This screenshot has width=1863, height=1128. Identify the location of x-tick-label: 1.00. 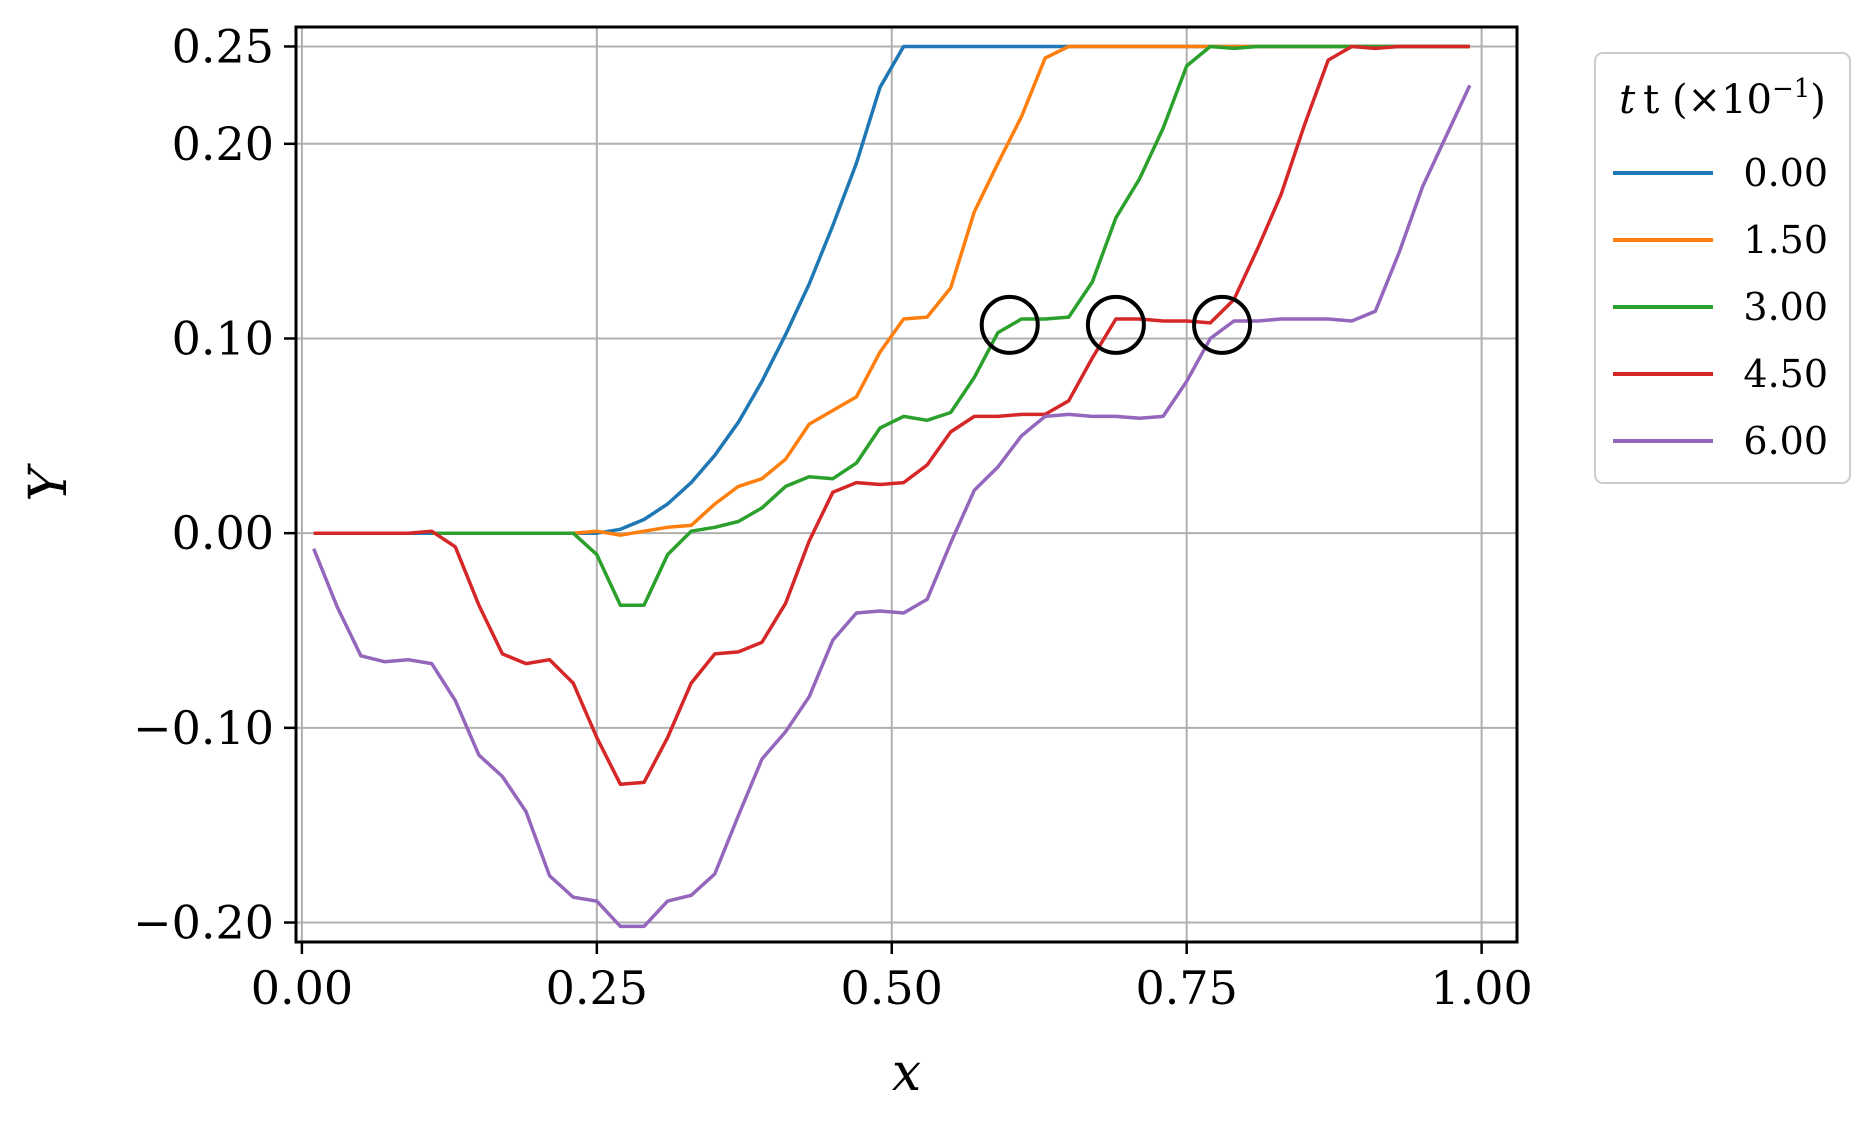
(1481, 988).